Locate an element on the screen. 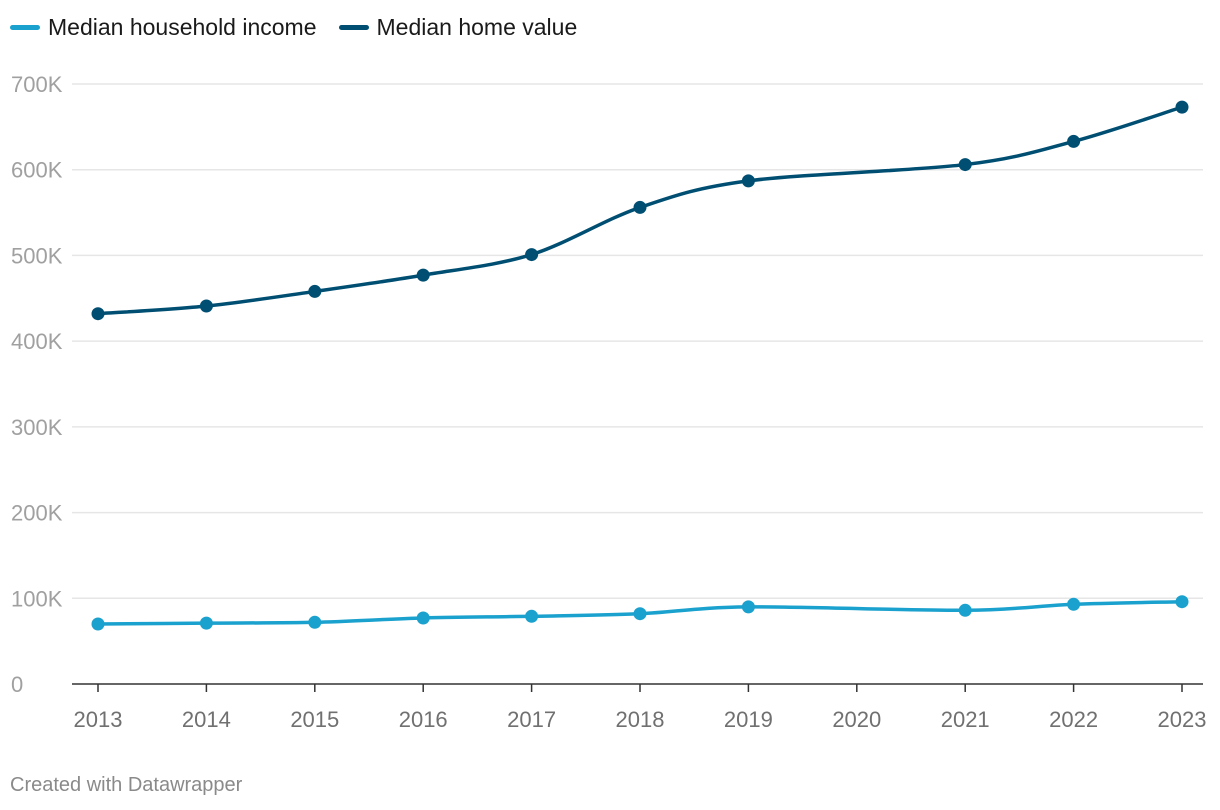  legend-label-income: Median household income is located at coordinates (182, 27).